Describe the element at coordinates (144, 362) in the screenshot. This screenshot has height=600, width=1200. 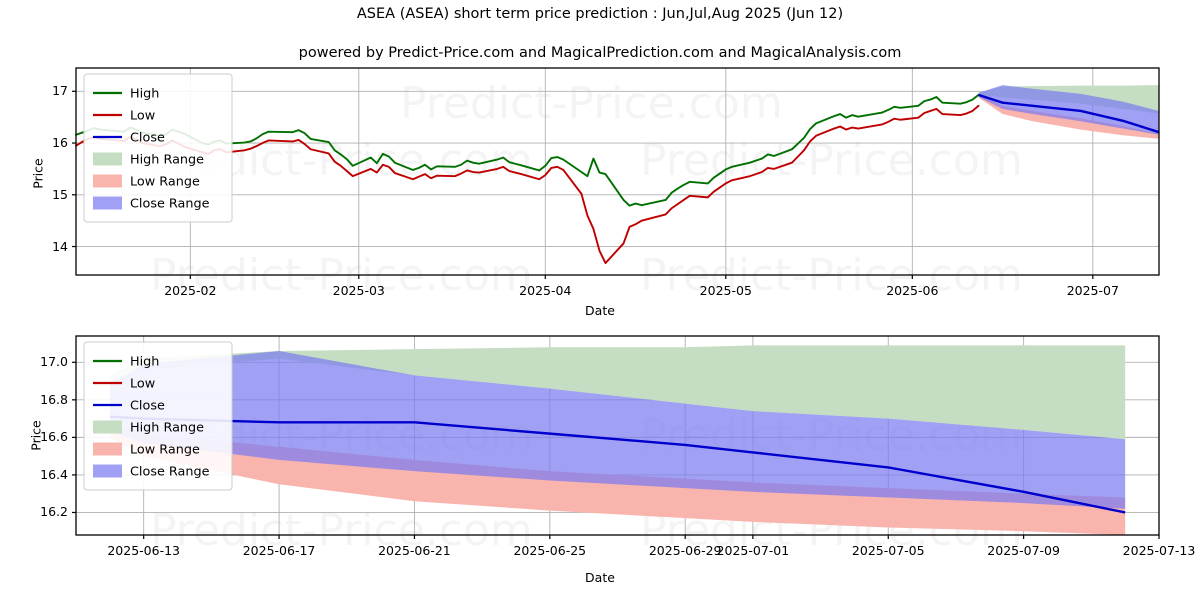
I see `bottom-legend-label: High` at that location.